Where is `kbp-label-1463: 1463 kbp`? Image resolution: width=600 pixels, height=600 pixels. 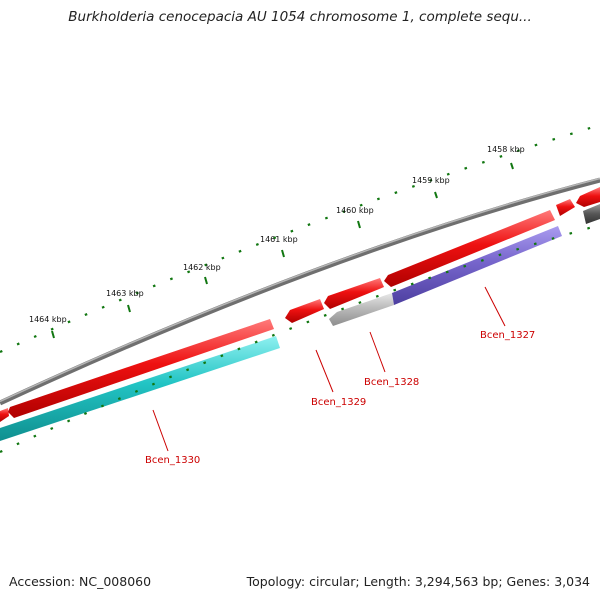 kbp-label-1463: 1463 kbp is located at coordinates (125, 293).